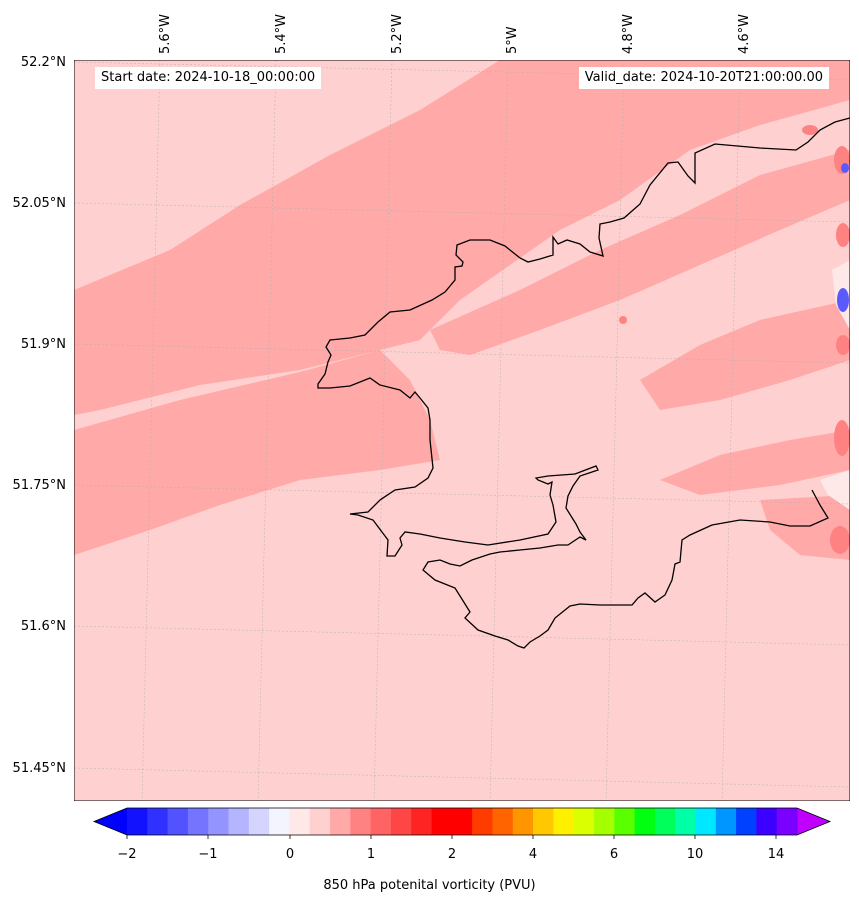 Image resolution: width=859 pixels, height=907 pixels. Describe the element at coordinates (110, 821) in the screenshot. I see `colorbar-extend-low` at that location.